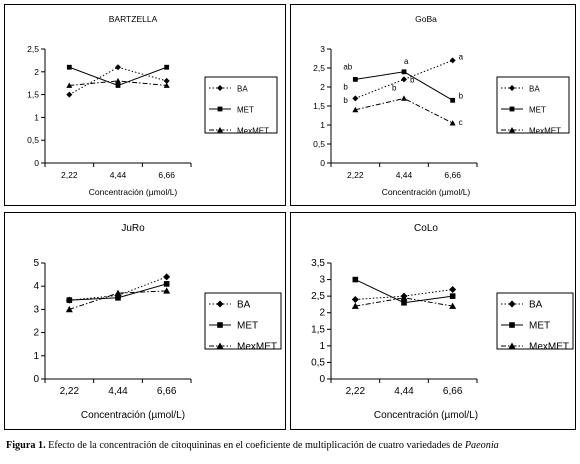 The height and width of the screenshot is (464, 580). I want to click on significance-letter: a, so click(406, 61).